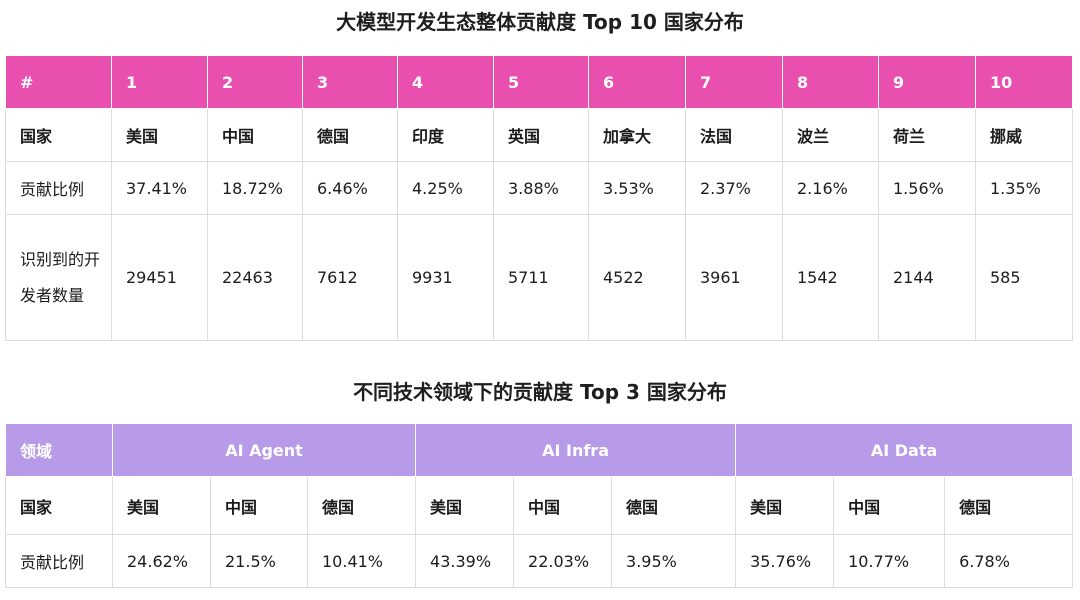 The width and height of the screenshot is (1080, 600). Describe the element at coordinates (161, 561) in the screenshot. I see `share-cell: 24.62%` at that location.